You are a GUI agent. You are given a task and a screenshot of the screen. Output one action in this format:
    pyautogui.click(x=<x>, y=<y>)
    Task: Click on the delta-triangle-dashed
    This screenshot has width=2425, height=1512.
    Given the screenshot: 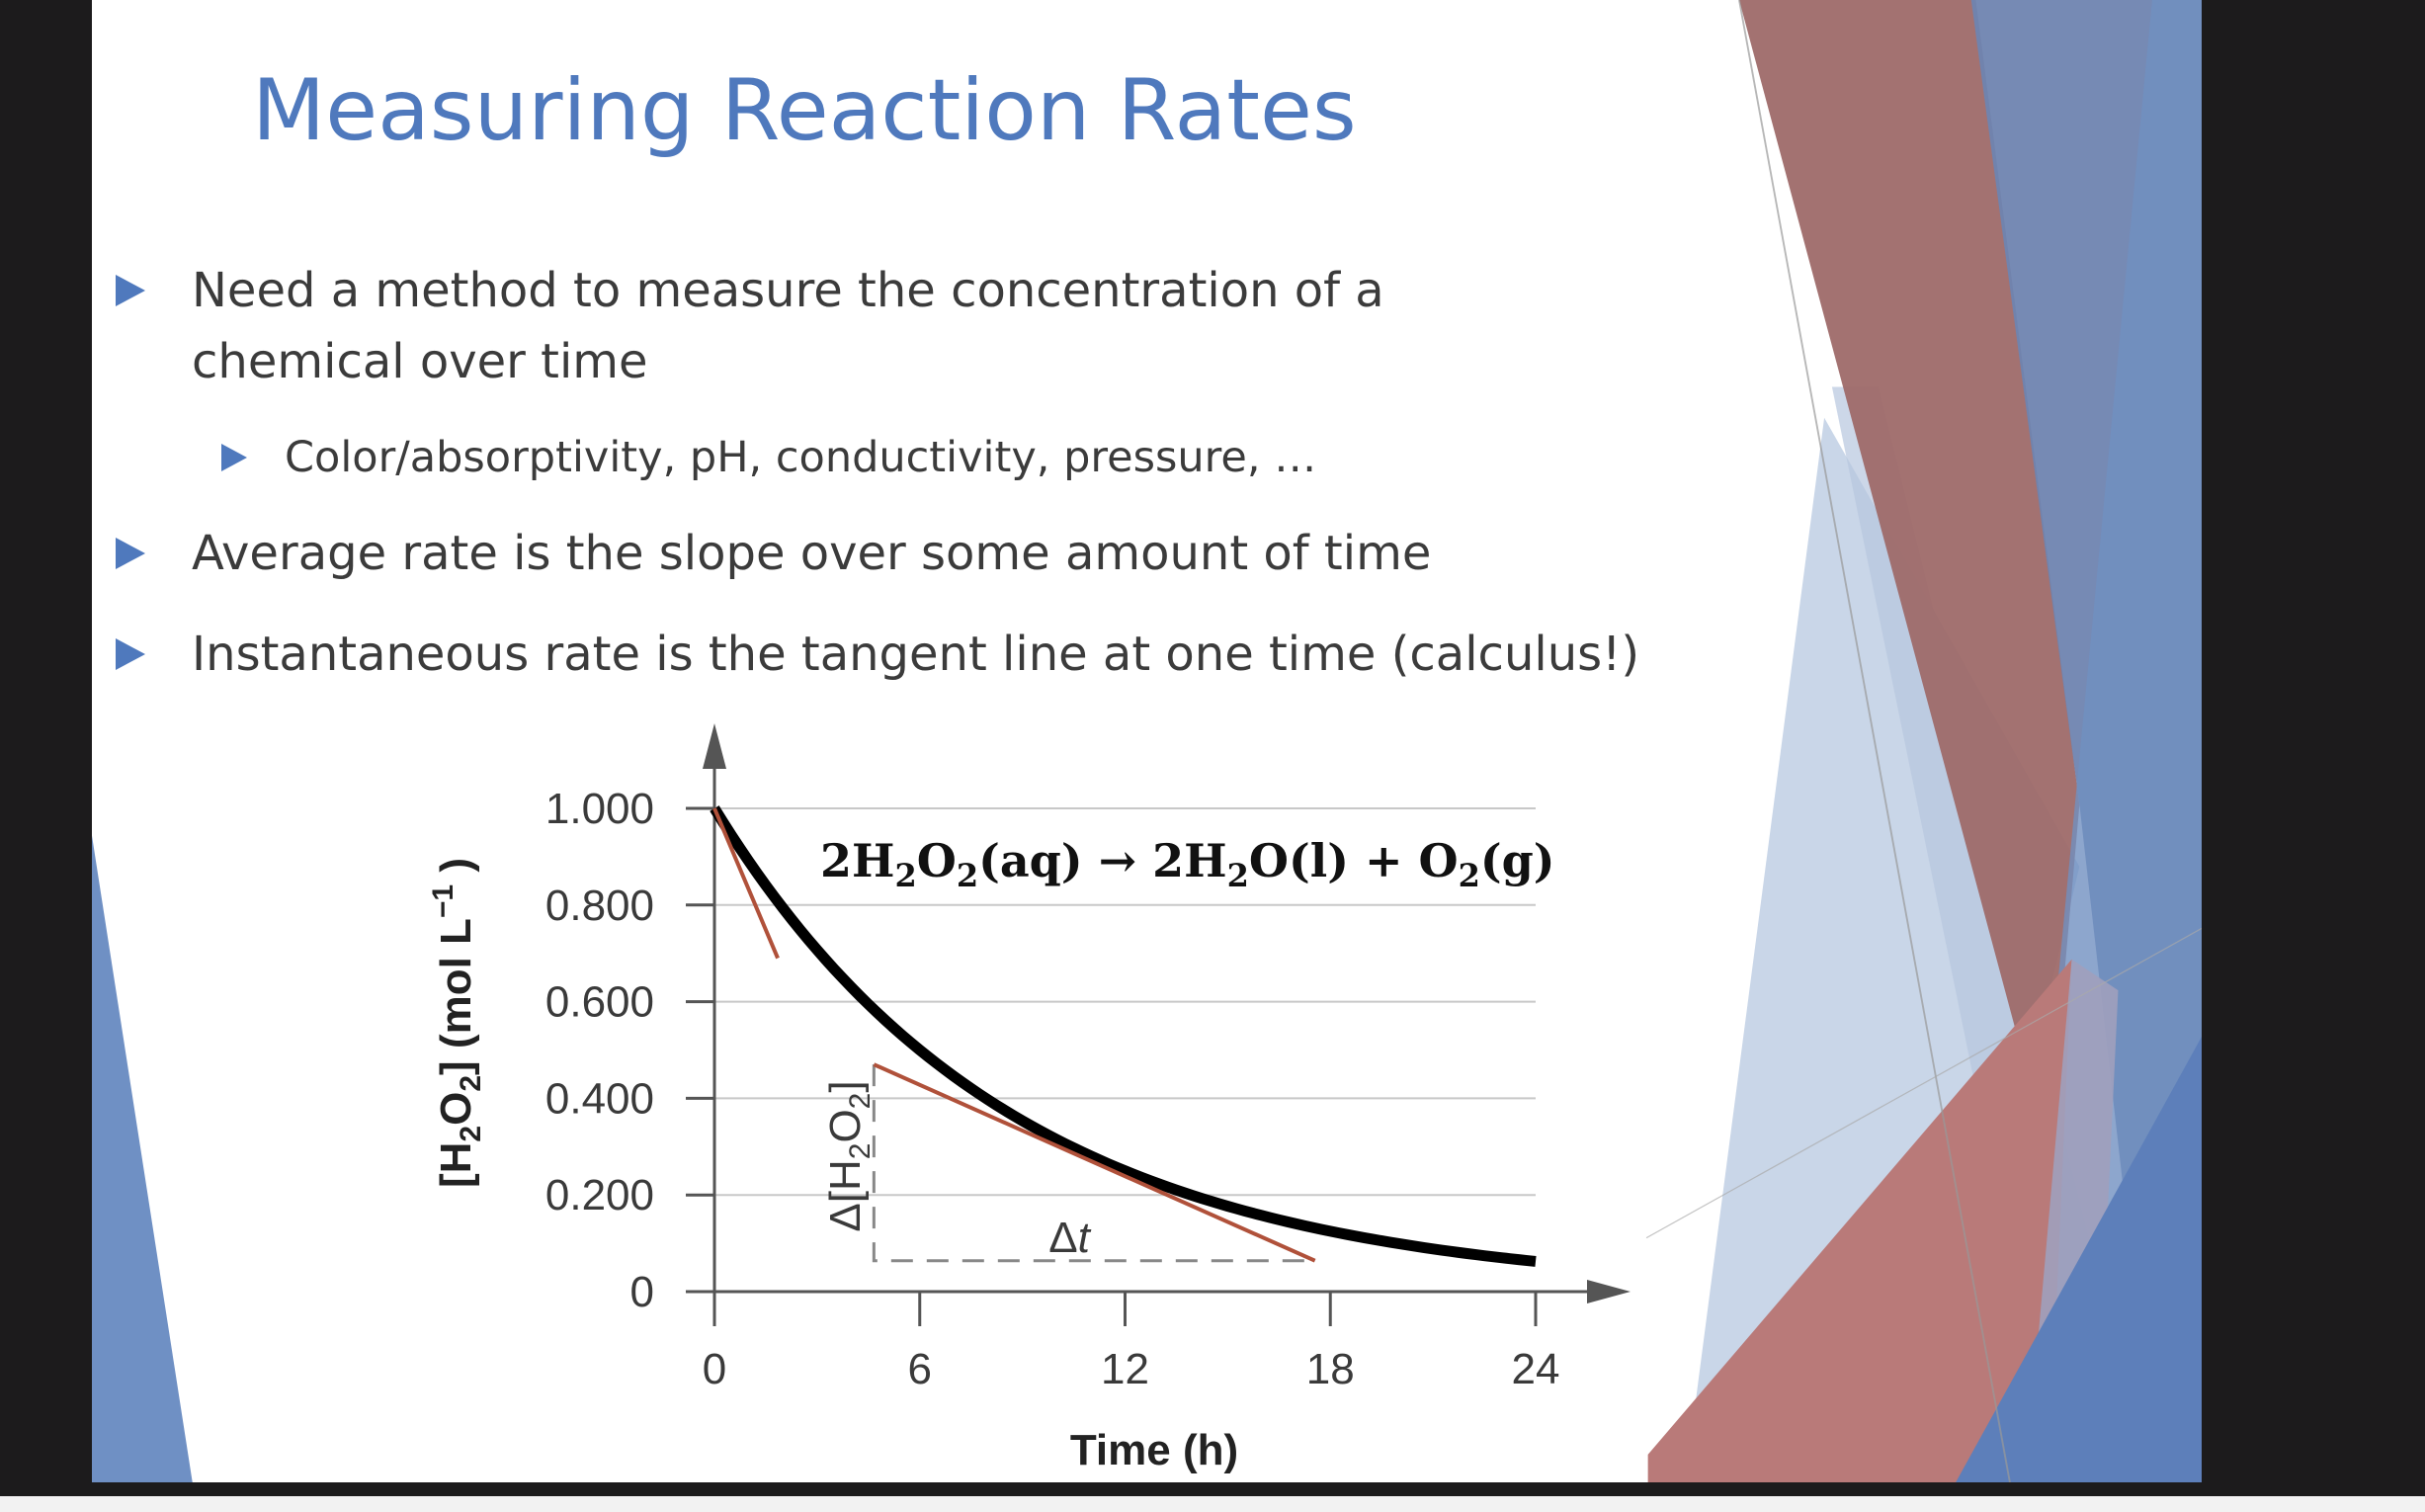 What is the action you would take?
    pyautogui.click(x=1093, y=1163)
    